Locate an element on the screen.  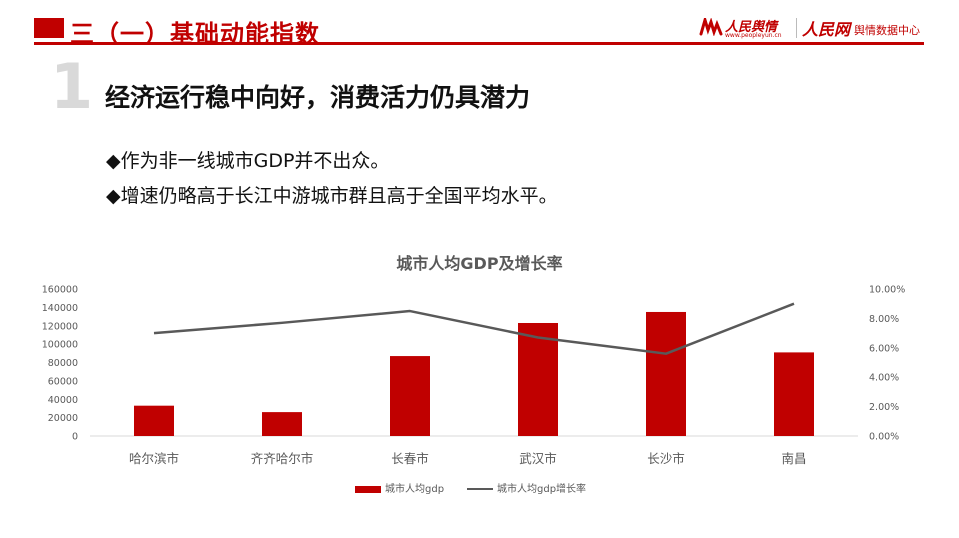
header-square-icon is located at coordinates (49, 28).